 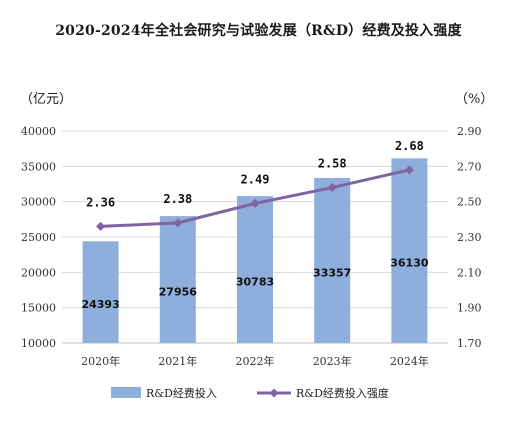 What do you see at coordinates (469, 166) in the screenshot?
I see `y-right-tick-label: 2.70` at bounding box center [469, 166].